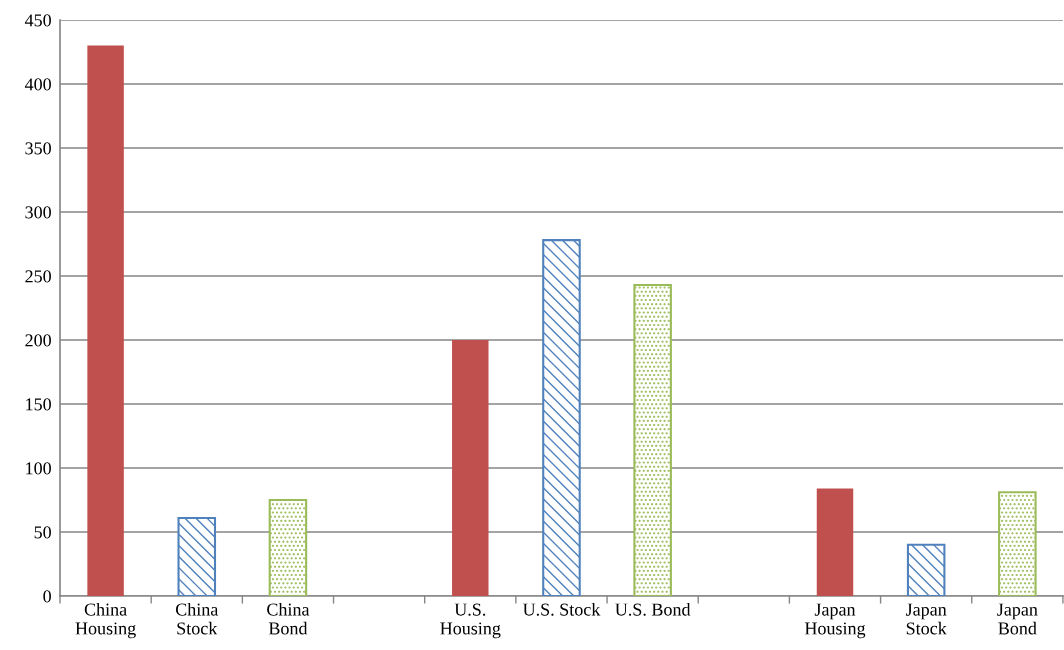 The height and width of the screenshot is (650, 1064). I want to click on x-tick-label: China Housing, so click(105, 620).